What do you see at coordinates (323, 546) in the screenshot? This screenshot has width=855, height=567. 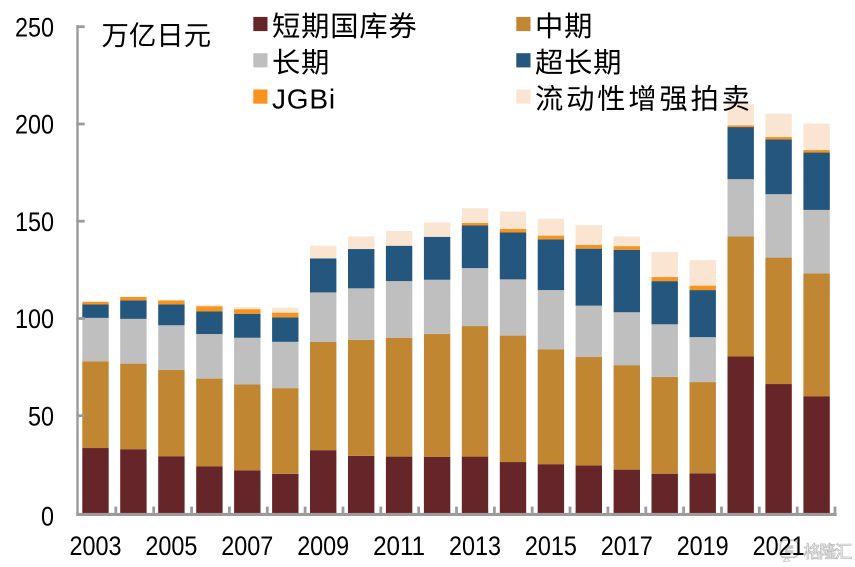 I see `svg-text: 2009` at bounding box center [323, 546].